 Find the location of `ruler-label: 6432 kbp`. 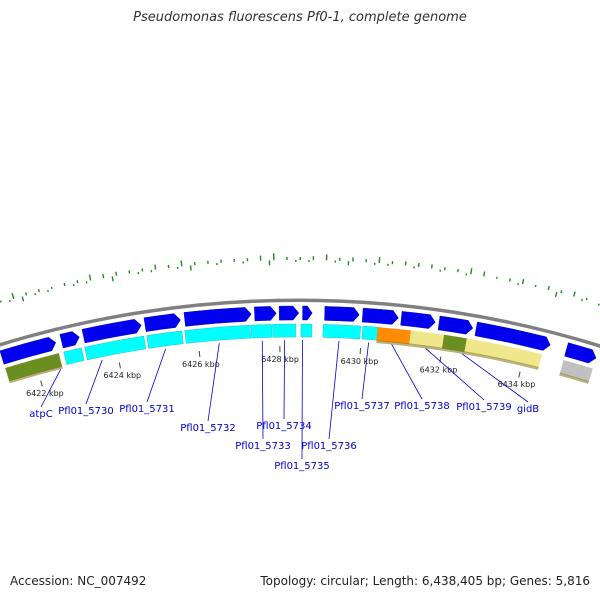

ruler-label: 6432 kbp is located at coordinates (439, 369).